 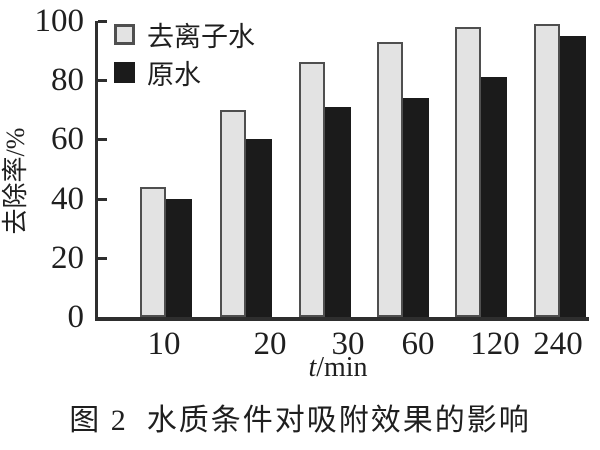 I want to click on legend-label-raw-water: 原水, so click(x=174, y=74).